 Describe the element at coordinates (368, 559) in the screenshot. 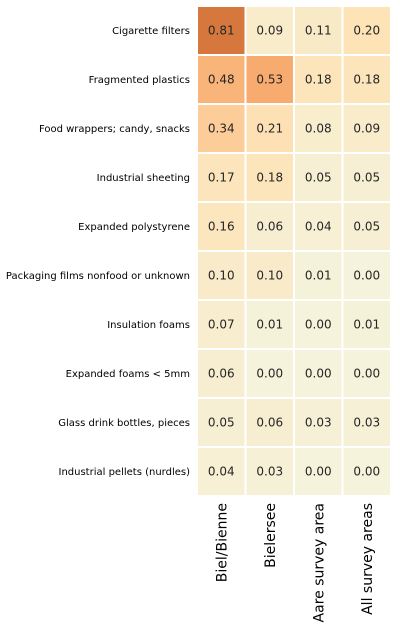

I see `column-label: All survey areas` at that location.